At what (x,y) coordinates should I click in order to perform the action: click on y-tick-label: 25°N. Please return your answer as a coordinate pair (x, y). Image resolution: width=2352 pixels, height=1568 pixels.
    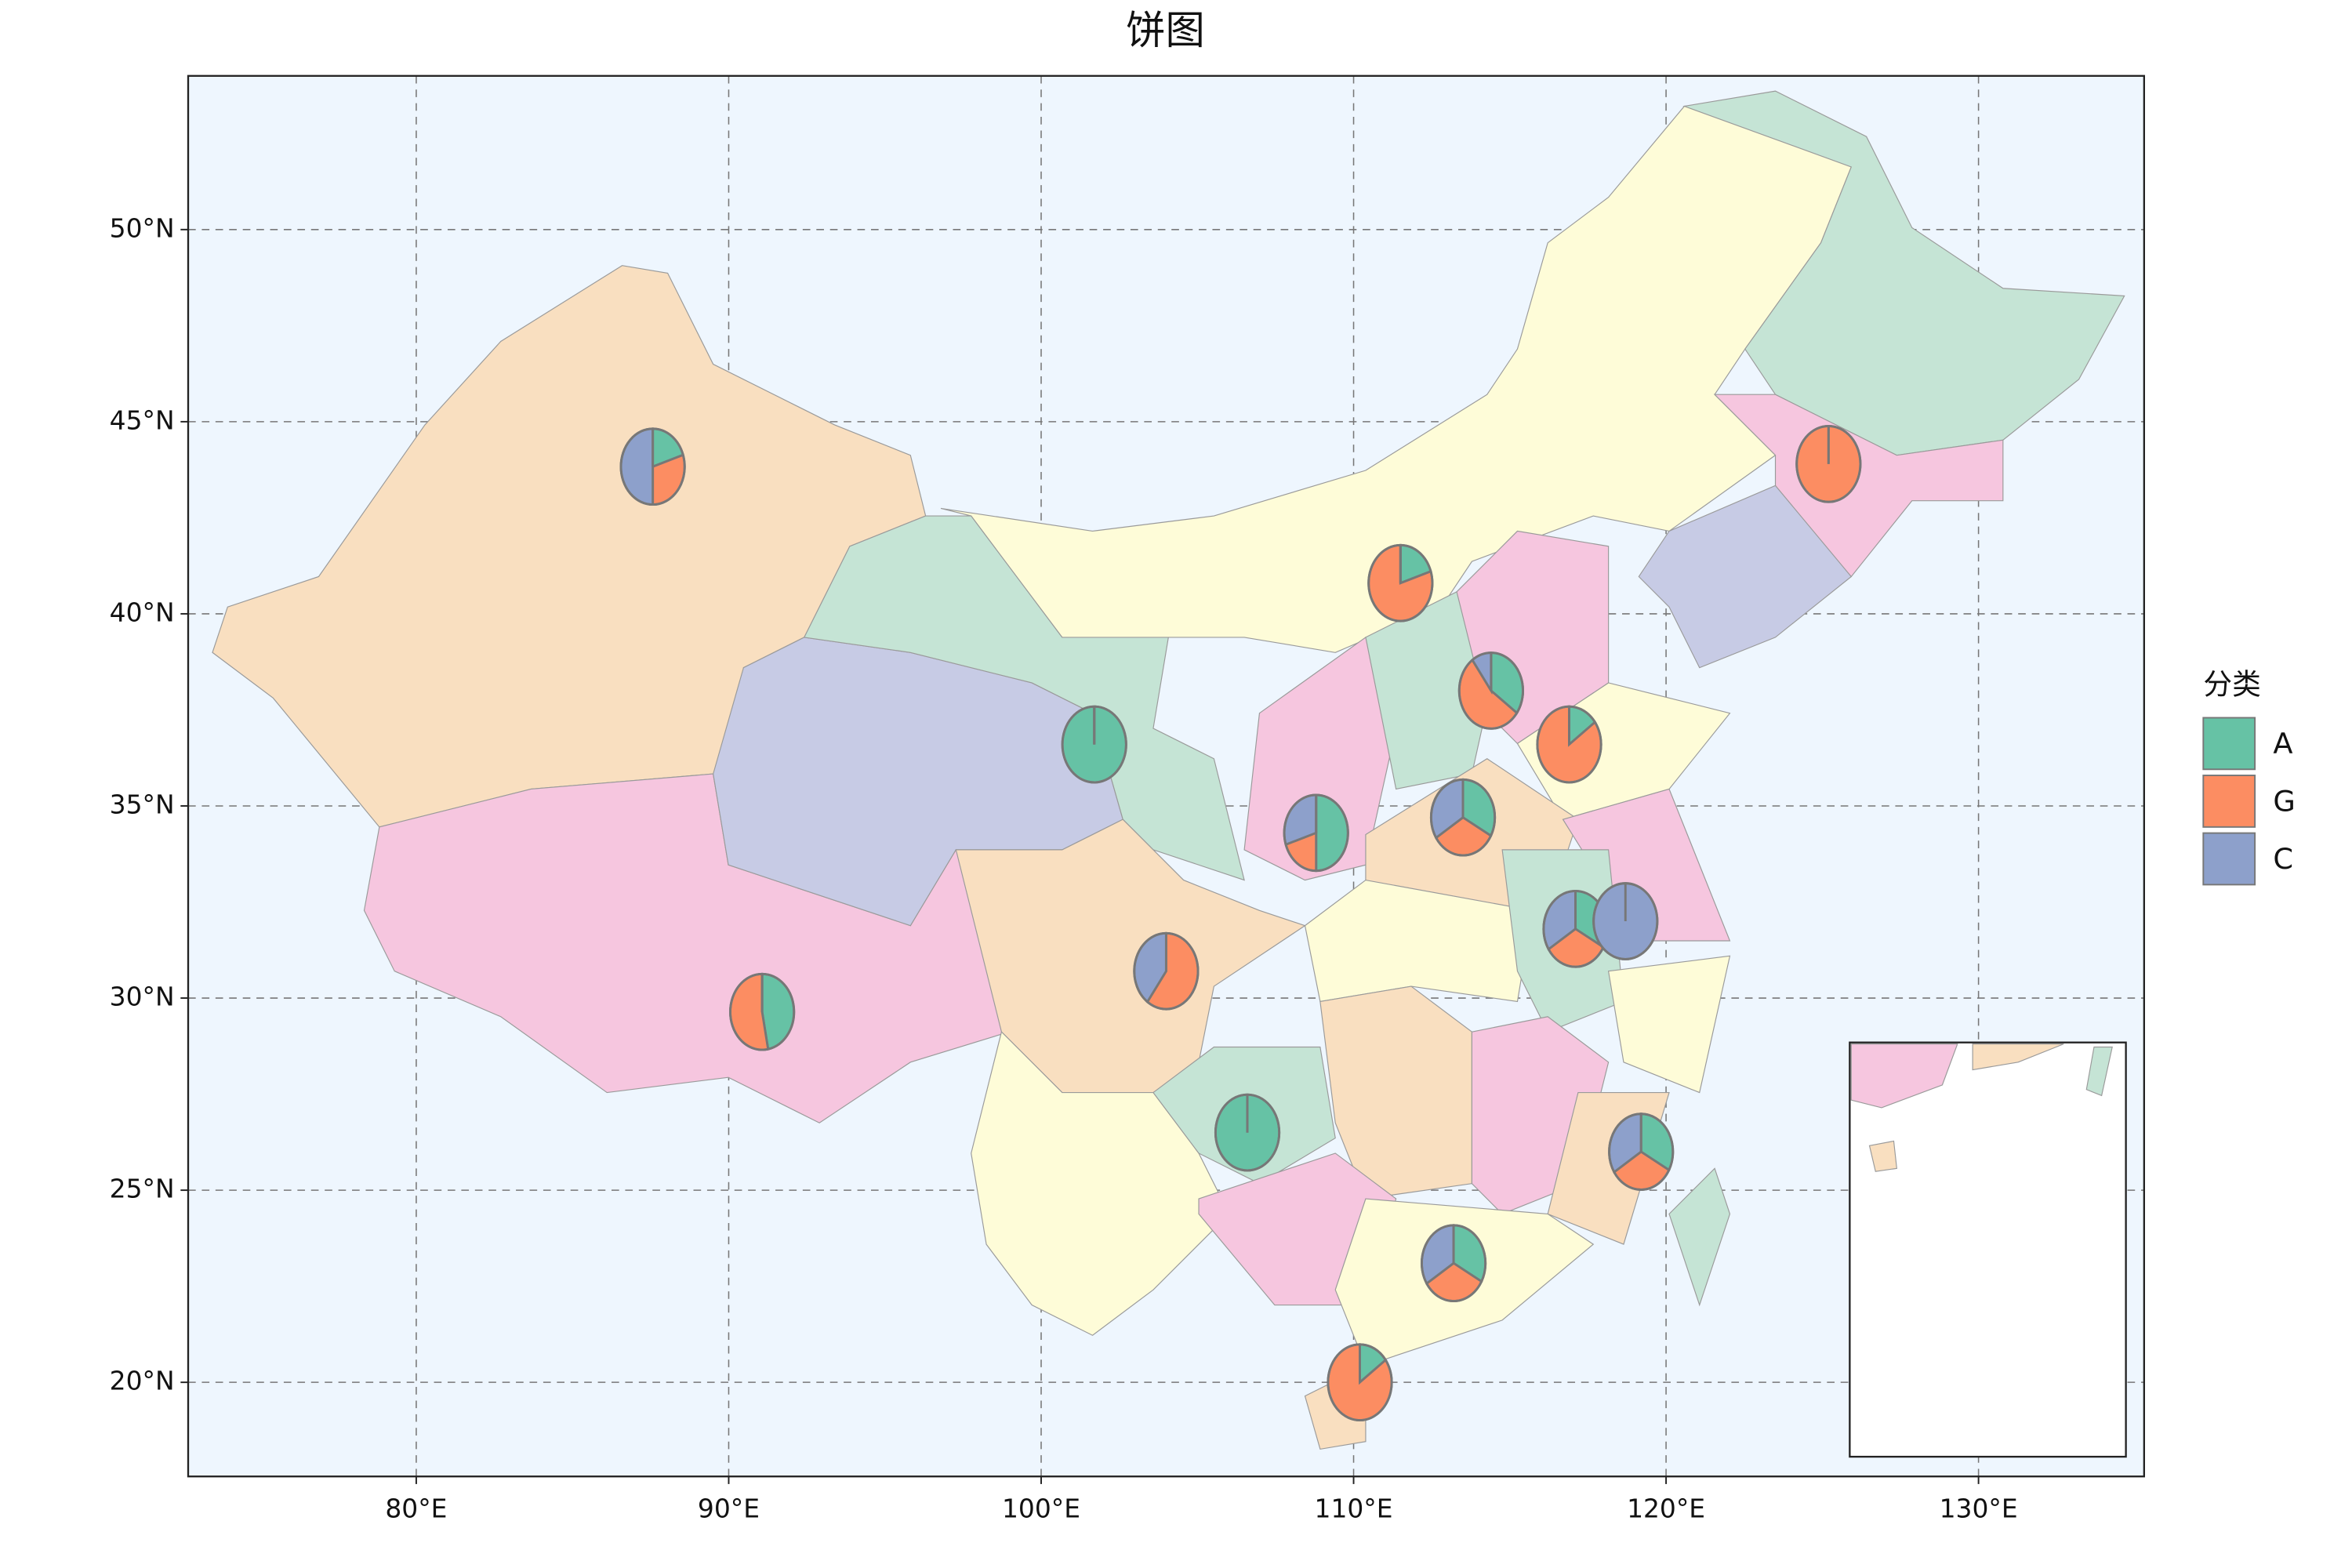
    Looking at the image, I should click on (142, 1189).